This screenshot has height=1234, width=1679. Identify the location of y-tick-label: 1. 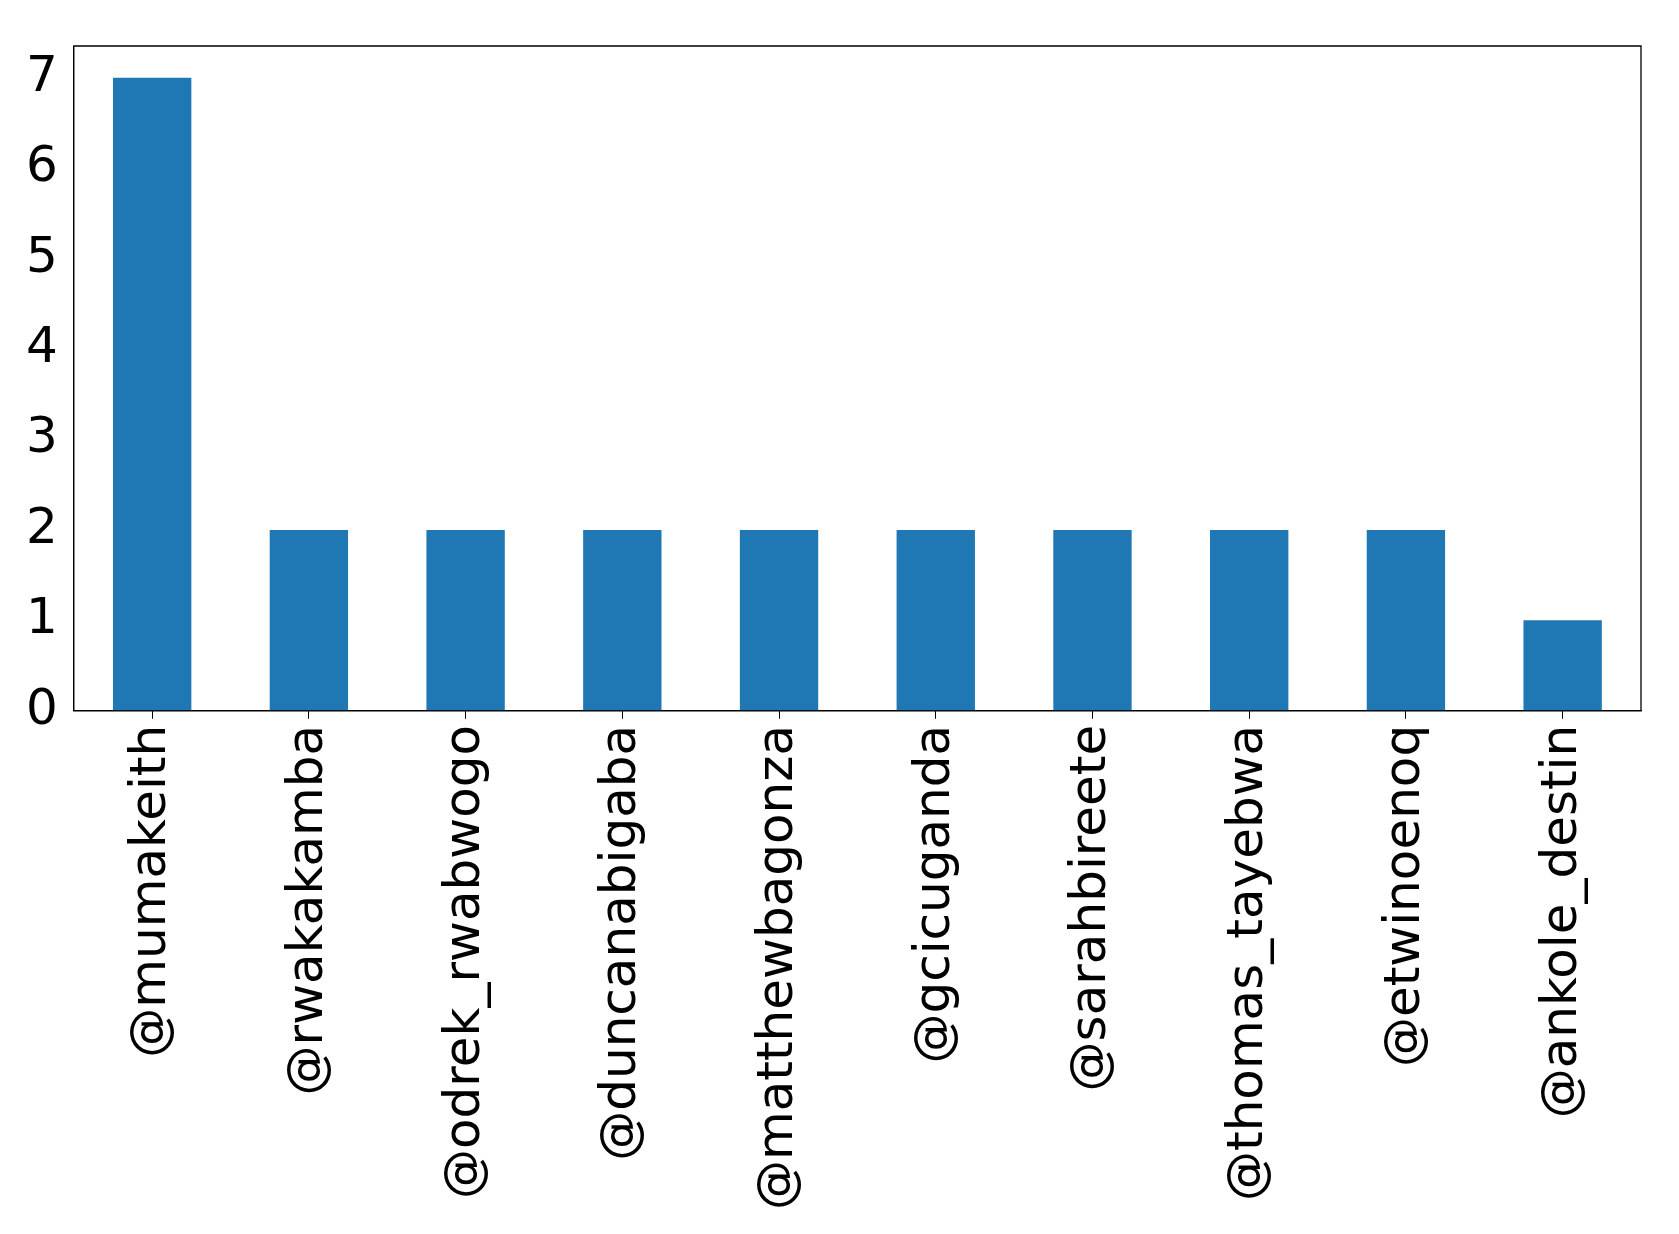
(42, 616).